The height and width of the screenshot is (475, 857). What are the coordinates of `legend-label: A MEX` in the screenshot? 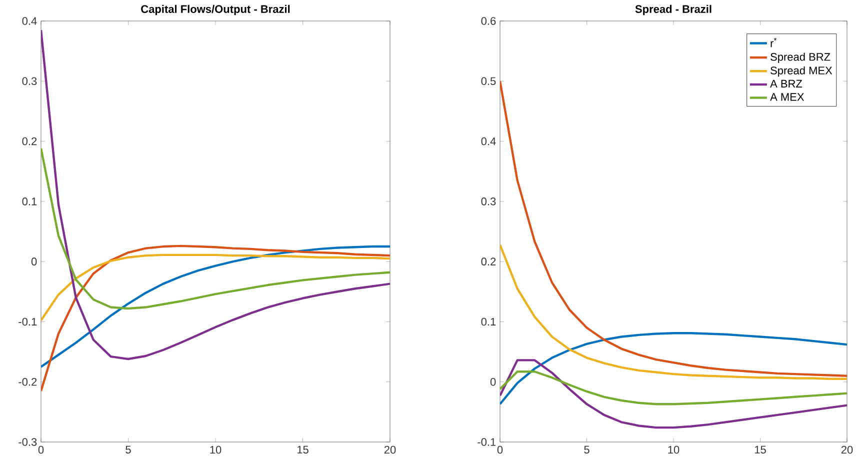 It's located at (787, 97).